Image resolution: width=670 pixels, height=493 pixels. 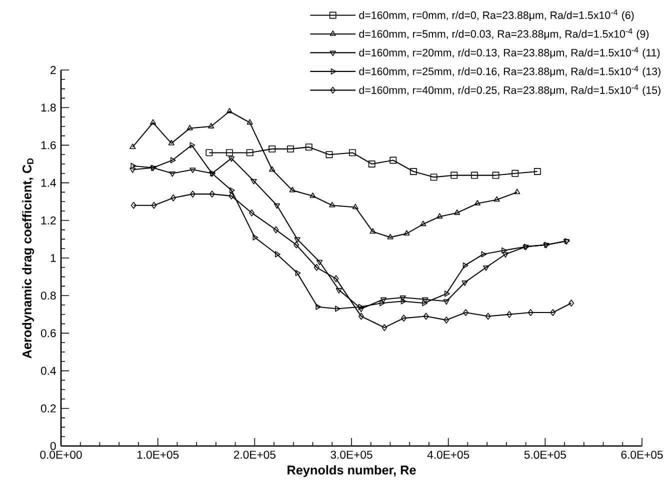 I want to click on y-tick-label: 1.6, so click(x=48, y=145).